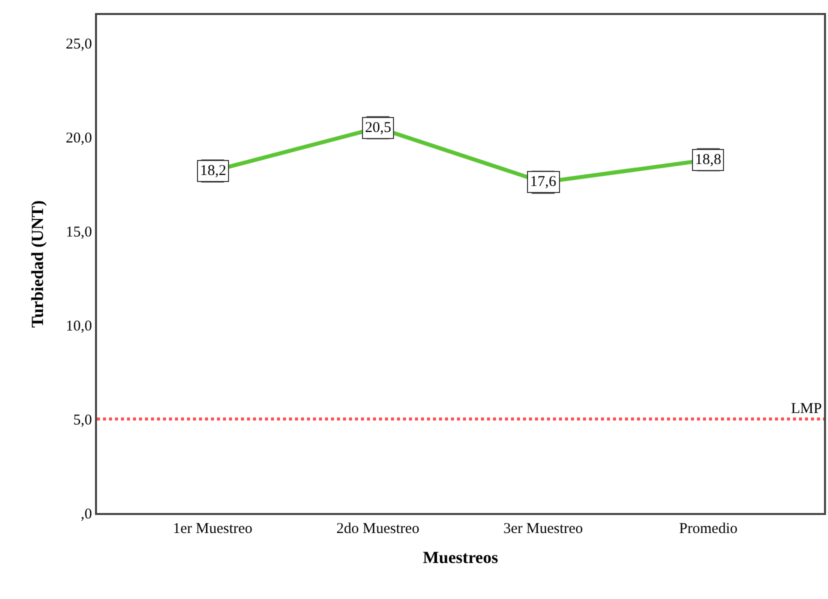 The width and height of the screenshot is (828, 599). What do you see at coordinates (708, 529) in the screenshot?
I see `x-tick-label: Promedio` at bounding box center [708, 529].